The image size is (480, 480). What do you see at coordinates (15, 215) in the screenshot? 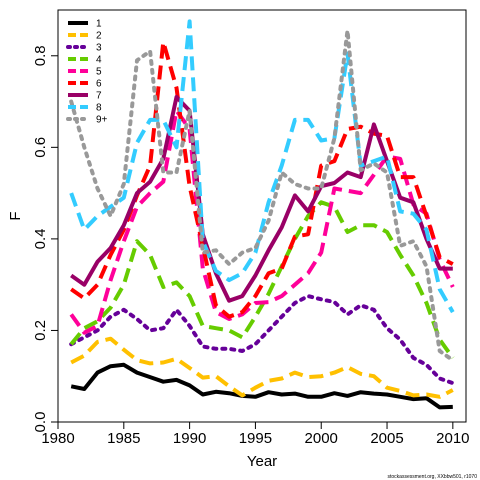
I see `y-axis-title: F` at bounding box center [15, 215].